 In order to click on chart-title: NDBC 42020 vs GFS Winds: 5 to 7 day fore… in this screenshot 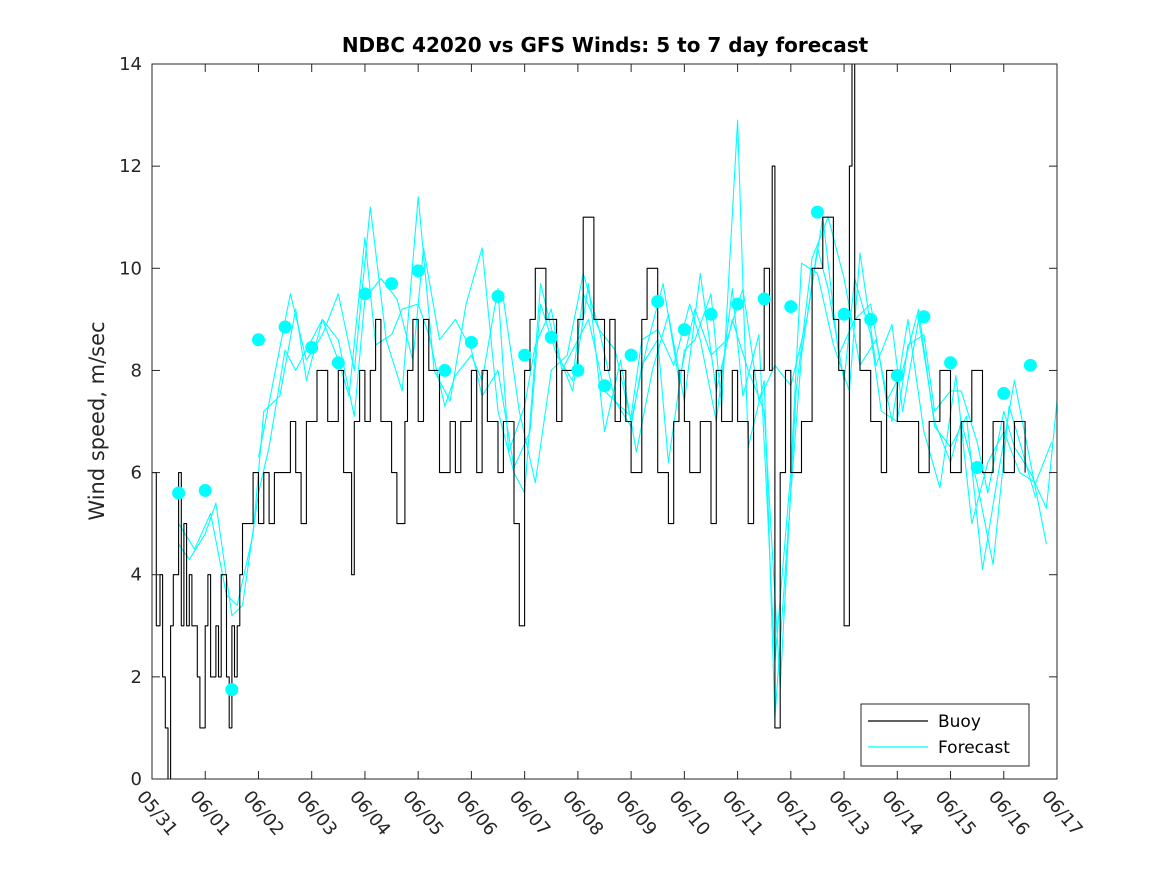, I will do `click(605, 45)`.